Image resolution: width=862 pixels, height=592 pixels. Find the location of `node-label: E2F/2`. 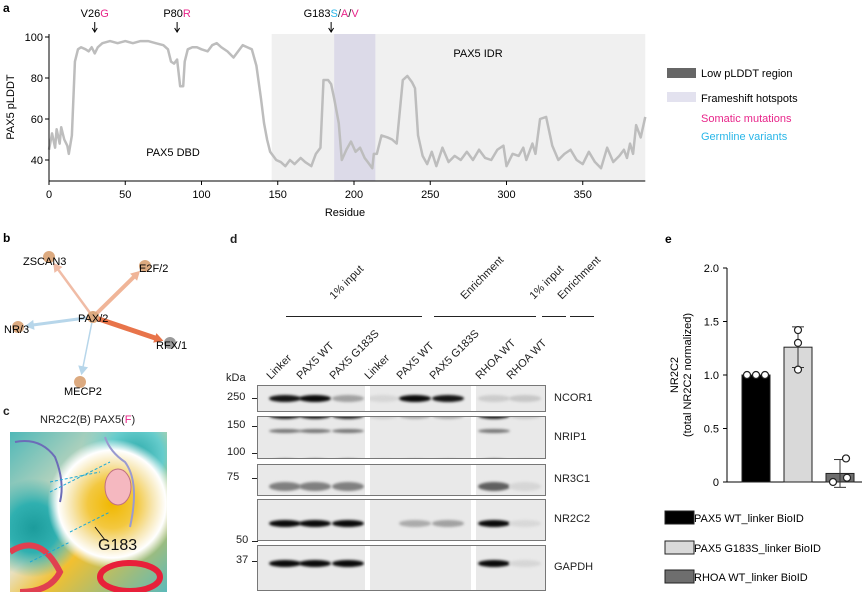

node-label: E2F/2 is located at coordinates (153, 269).